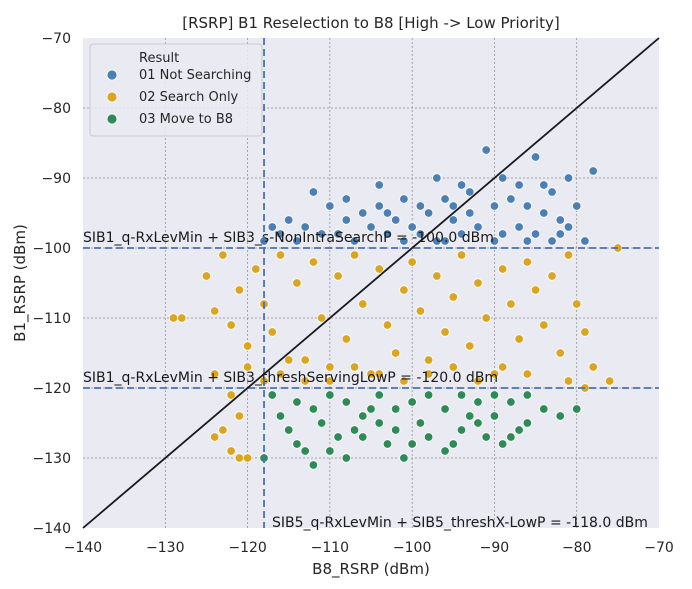  What do you see at coordinates (52, 529) in the screenshot?
I see `y-tick-label: −140` at bounding box center [52, 529].